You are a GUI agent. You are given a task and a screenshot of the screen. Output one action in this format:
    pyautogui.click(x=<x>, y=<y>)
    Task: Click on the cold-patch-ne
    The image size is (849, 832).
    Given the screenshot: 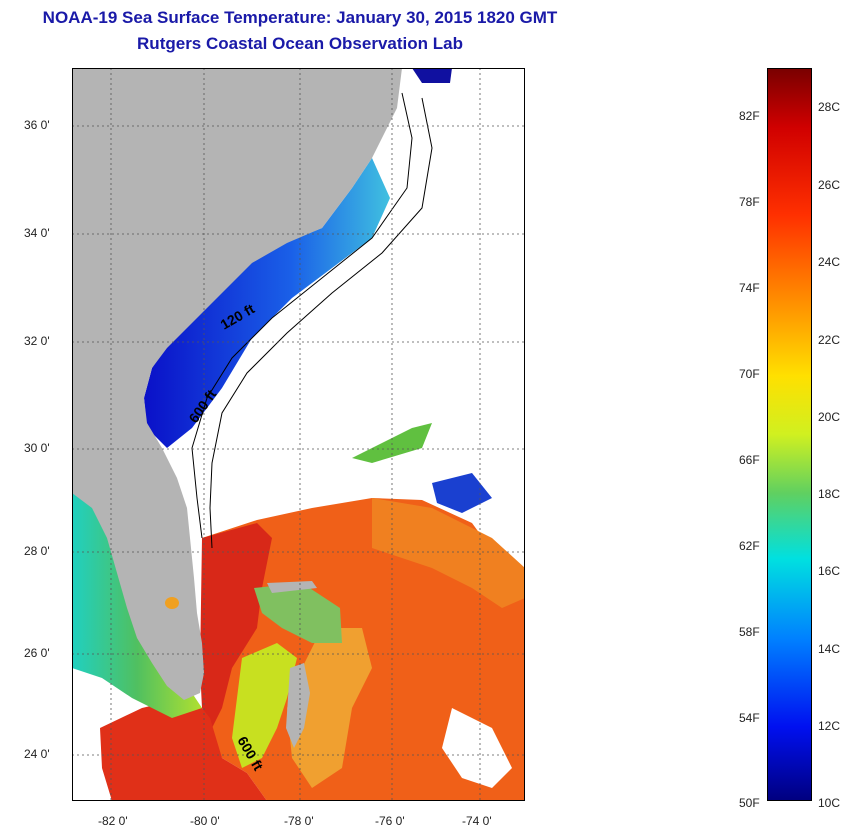 What is the action you would take?
    pyautogui.click(x=432, y=75)
    